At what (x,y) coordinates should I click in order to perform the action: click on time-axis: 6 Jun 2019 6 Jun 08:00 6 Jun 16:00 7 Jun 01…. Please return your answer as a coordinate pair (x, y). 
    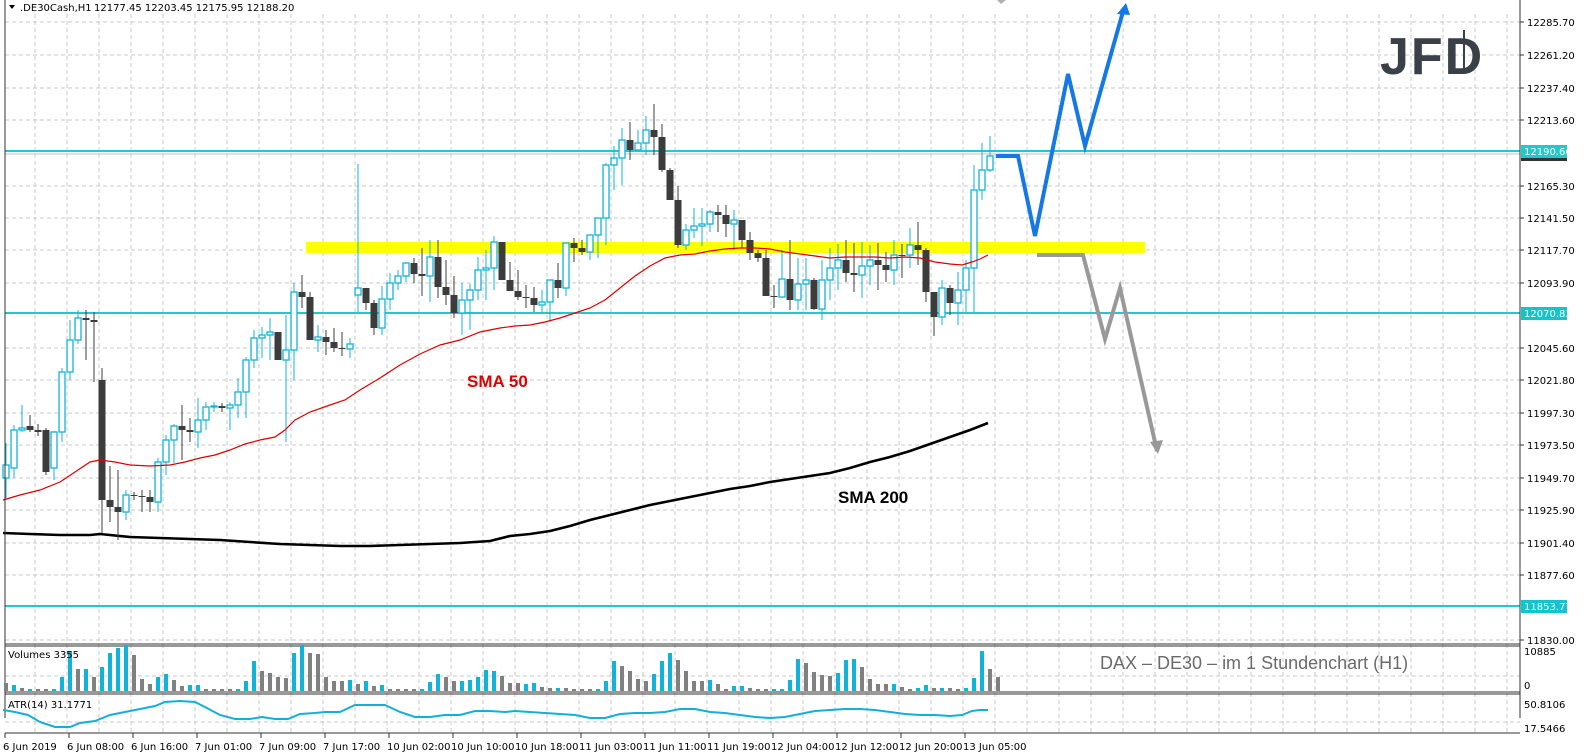
    Looking at the image, I should click on (515, 743).